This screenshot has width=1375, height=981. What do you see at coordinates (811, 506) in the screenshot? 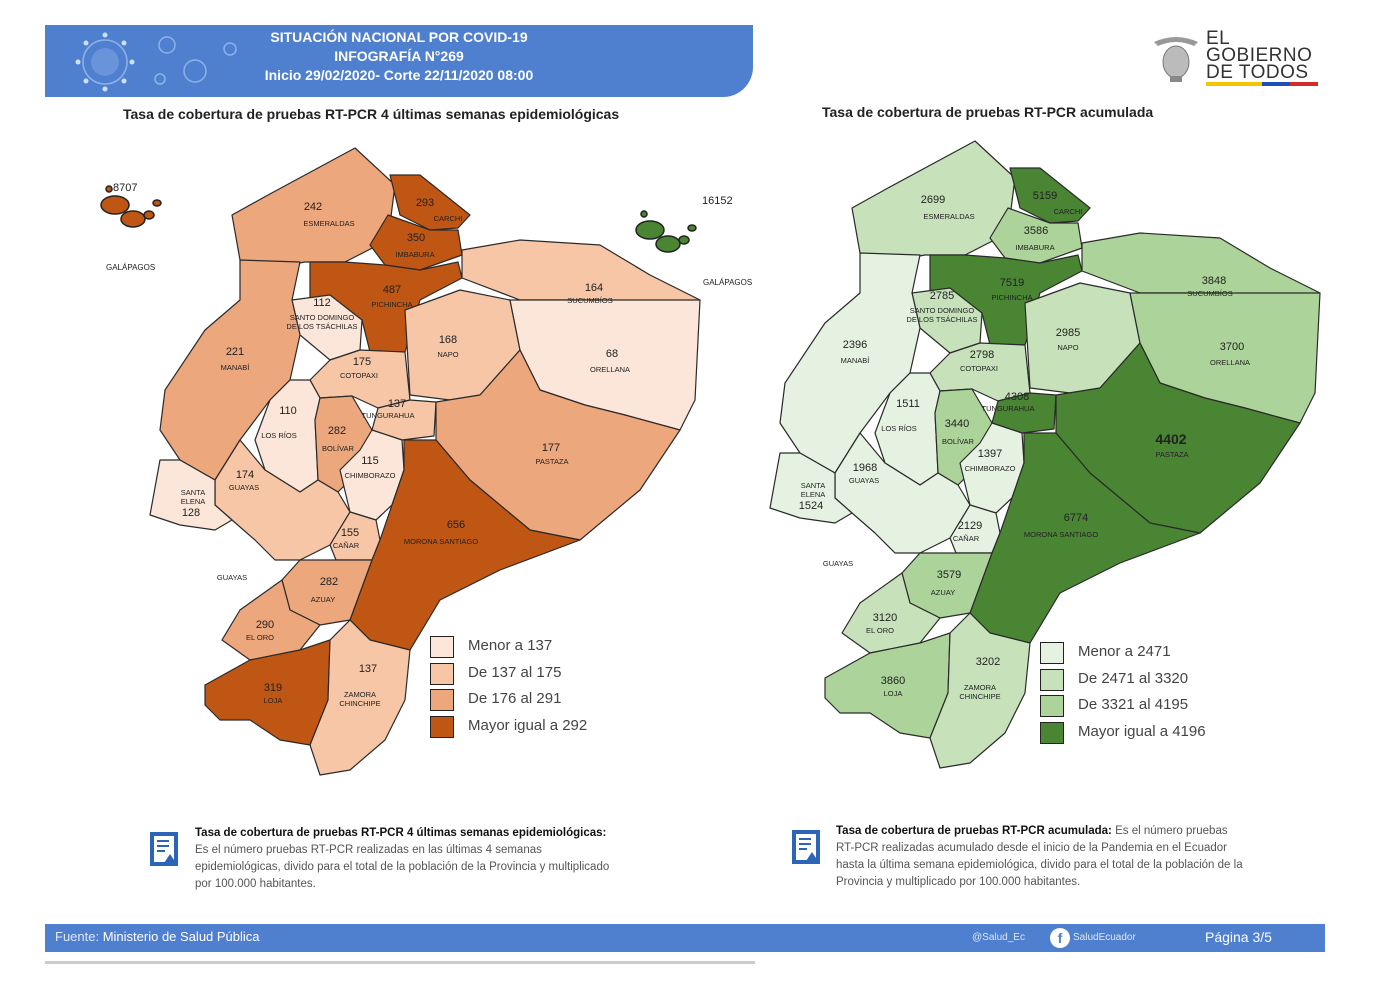
I see `province-value-santa-elena: 1524` at bounding box center [811, 506].